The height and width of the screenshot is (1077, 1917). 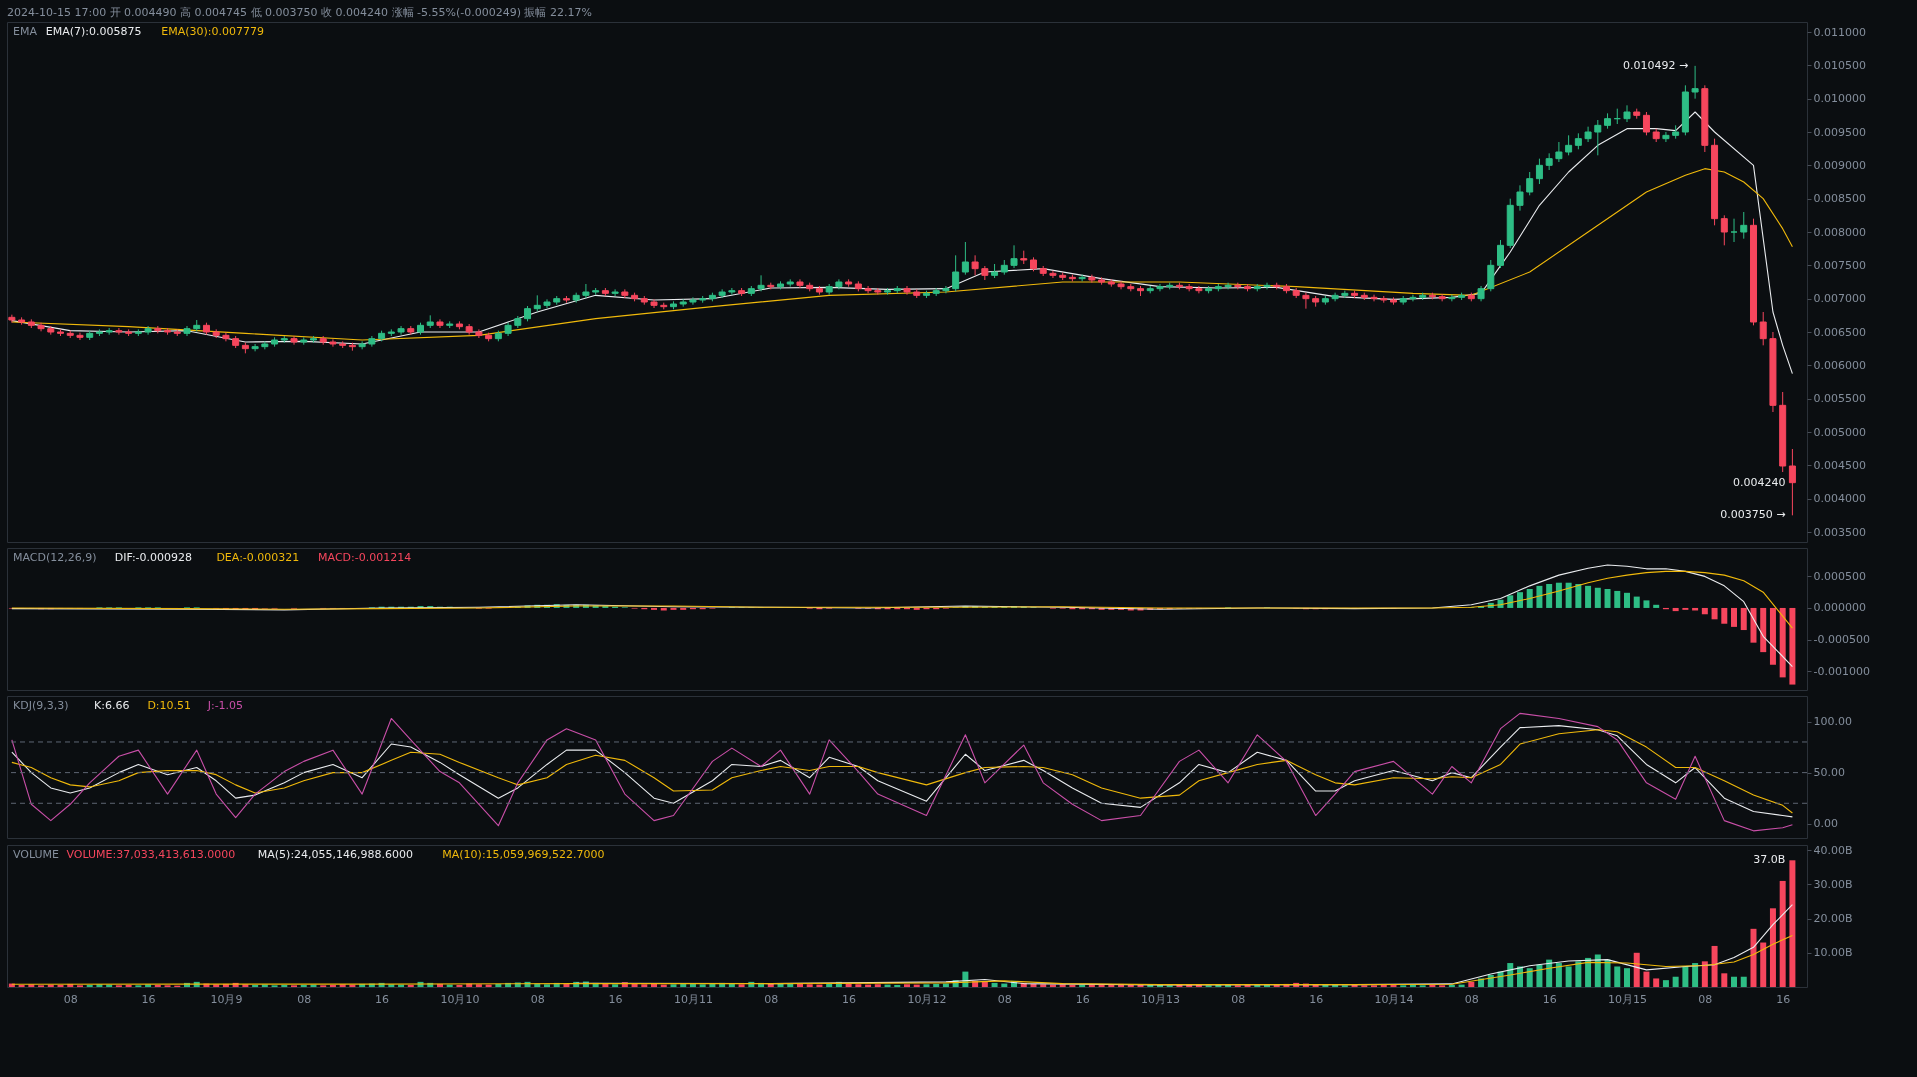 What do you see at coordinates (365, 557) in the screenshot?
I see `text: MACD:-0.001214` at bounding box center [365, 557].